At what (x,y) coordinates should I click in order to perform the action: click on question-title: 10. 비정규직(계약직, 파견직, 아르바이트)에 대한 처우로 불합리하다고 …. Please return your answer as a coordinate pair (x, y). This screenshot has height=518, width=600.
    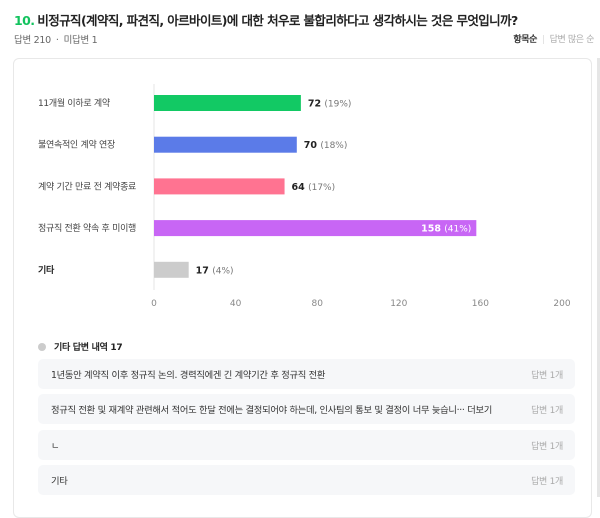
    Looking at the image, I should click on (266, 19).